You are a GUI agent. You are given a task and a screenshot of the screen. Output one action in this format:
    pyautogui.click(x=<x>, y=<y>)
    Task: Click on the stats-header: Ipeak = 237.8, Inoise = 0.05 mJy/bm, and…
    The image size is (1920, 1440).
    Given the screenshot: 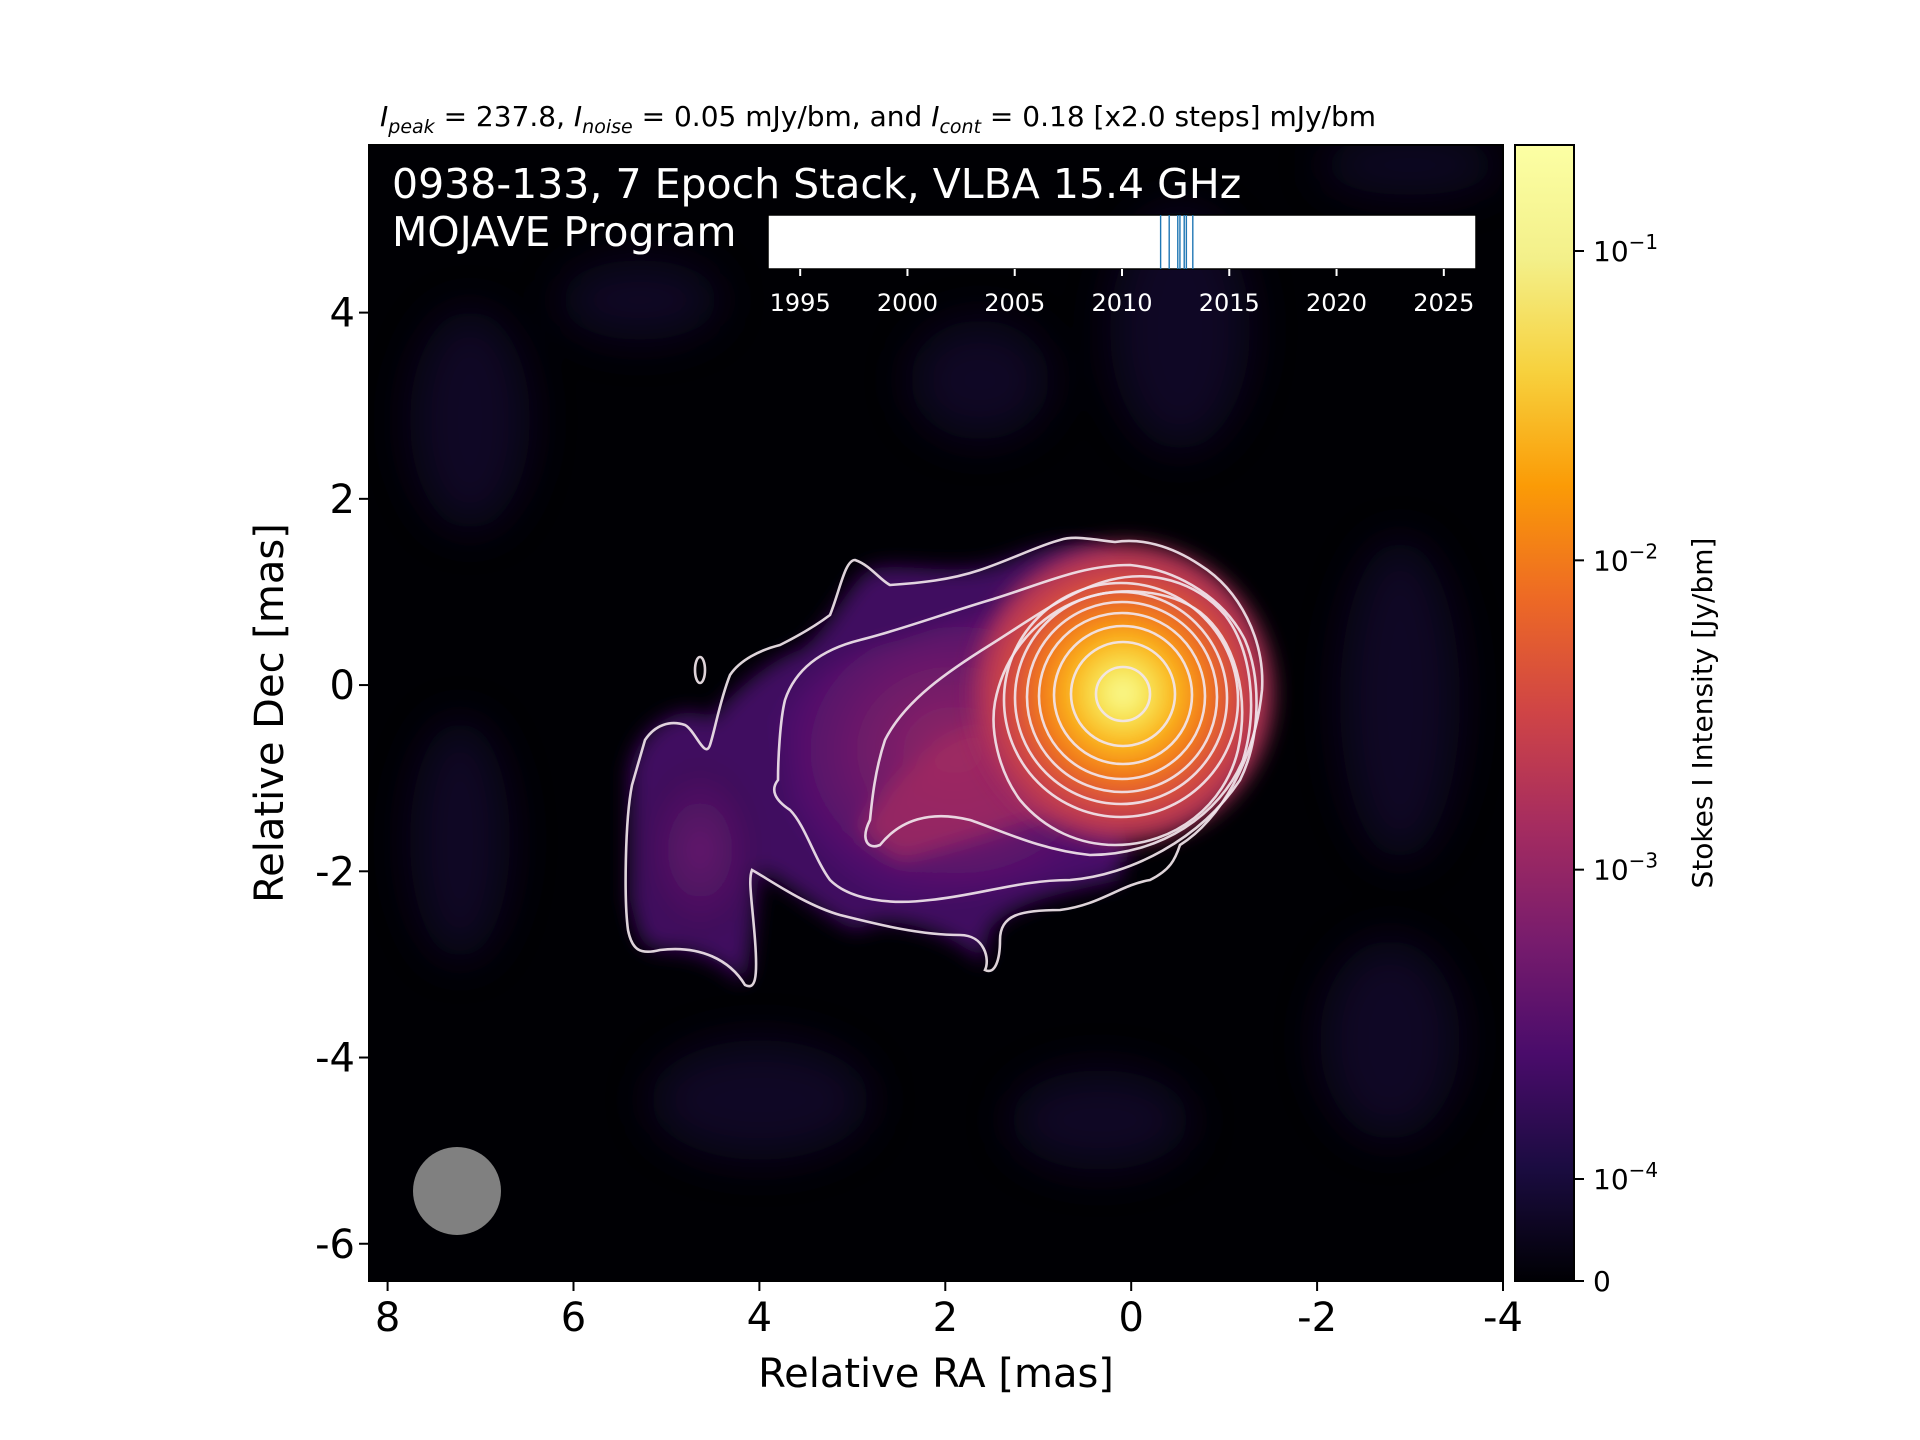 What is the action you would take?
    pyautogui.click(x=878, y=119)
    